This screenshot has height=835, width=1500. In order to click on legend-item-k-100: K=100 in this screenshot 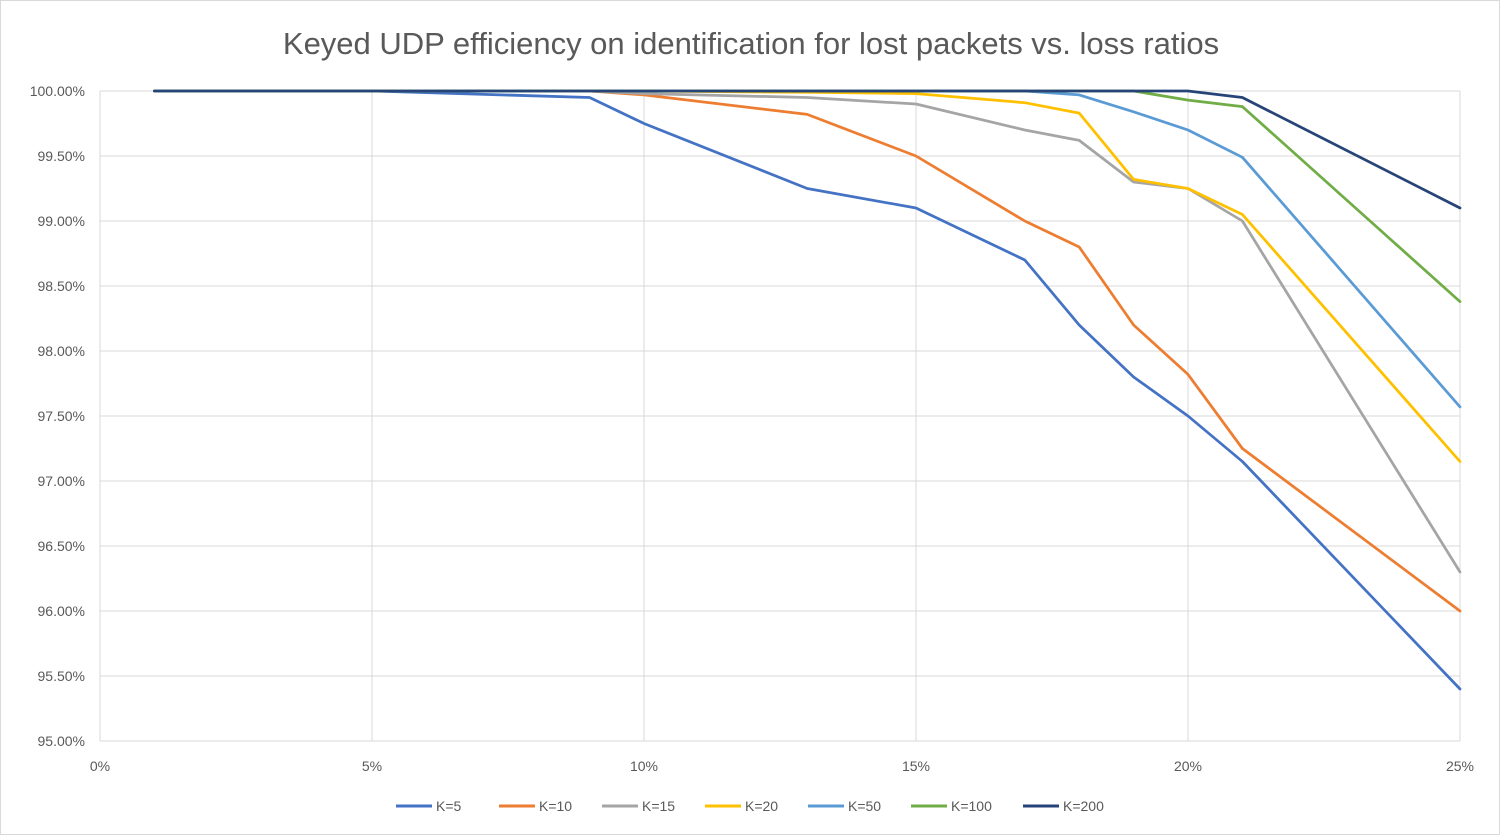, I will do `click(951, 806)`.